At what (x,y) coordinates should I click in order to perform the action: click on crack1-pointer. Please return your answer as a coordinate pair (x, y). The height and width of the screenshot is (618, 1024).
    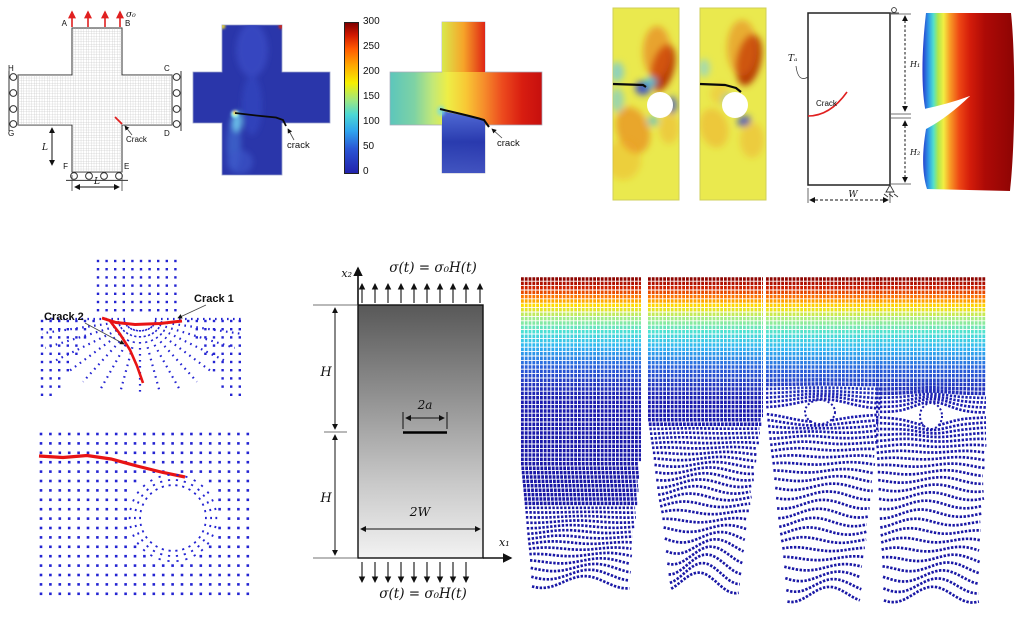
    Looking at the image, I should click on (192, 311).